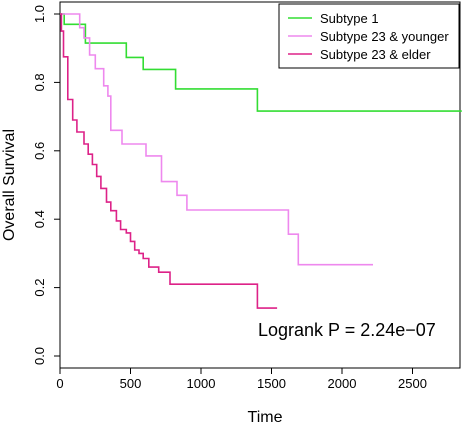  Describe the element at coordinates (201, 383) in the screenshot. I see `x-tick-label: 1000` at that location.